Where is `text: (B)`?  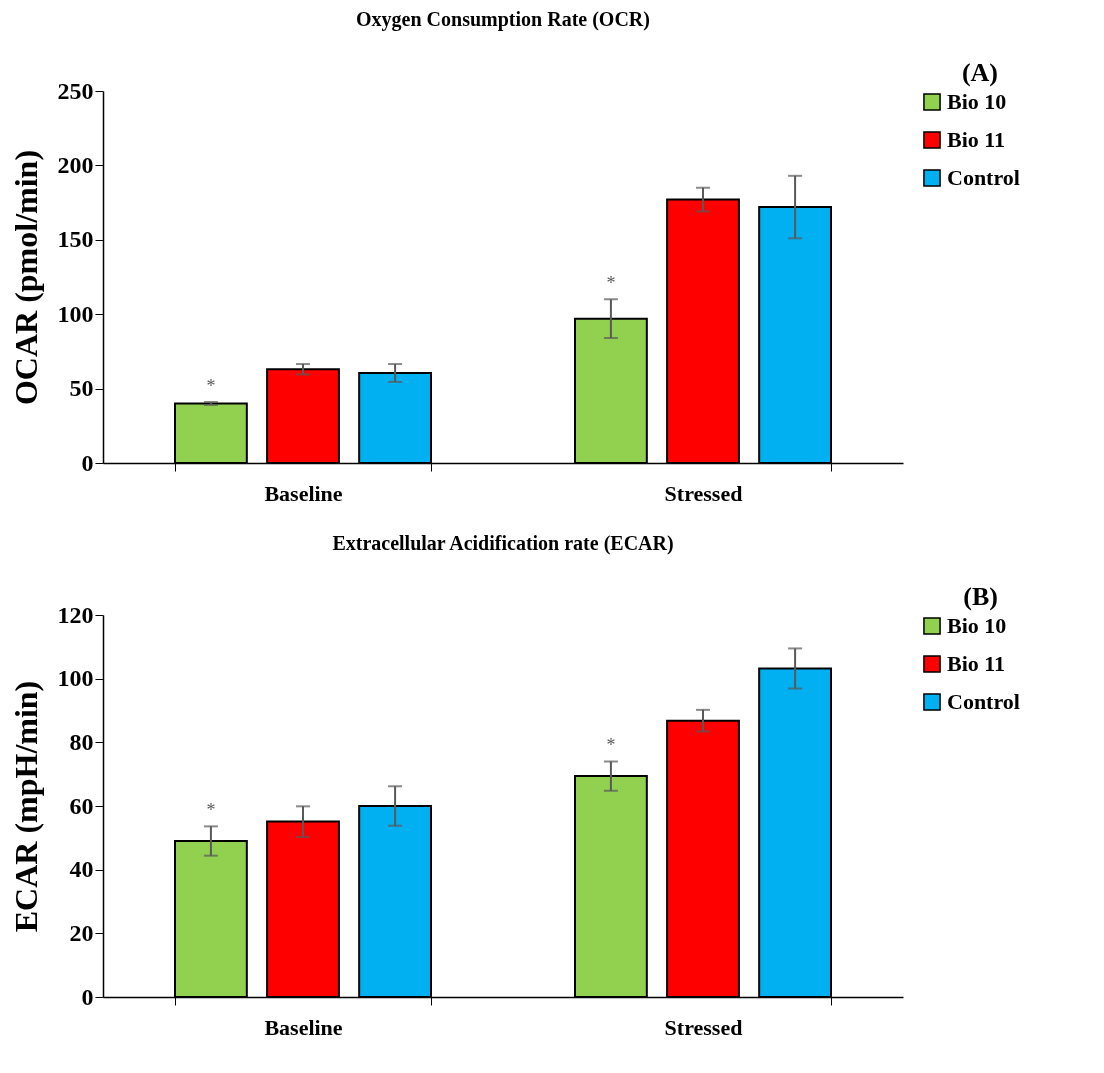
text: (B) is located at coordinates (980, 596).